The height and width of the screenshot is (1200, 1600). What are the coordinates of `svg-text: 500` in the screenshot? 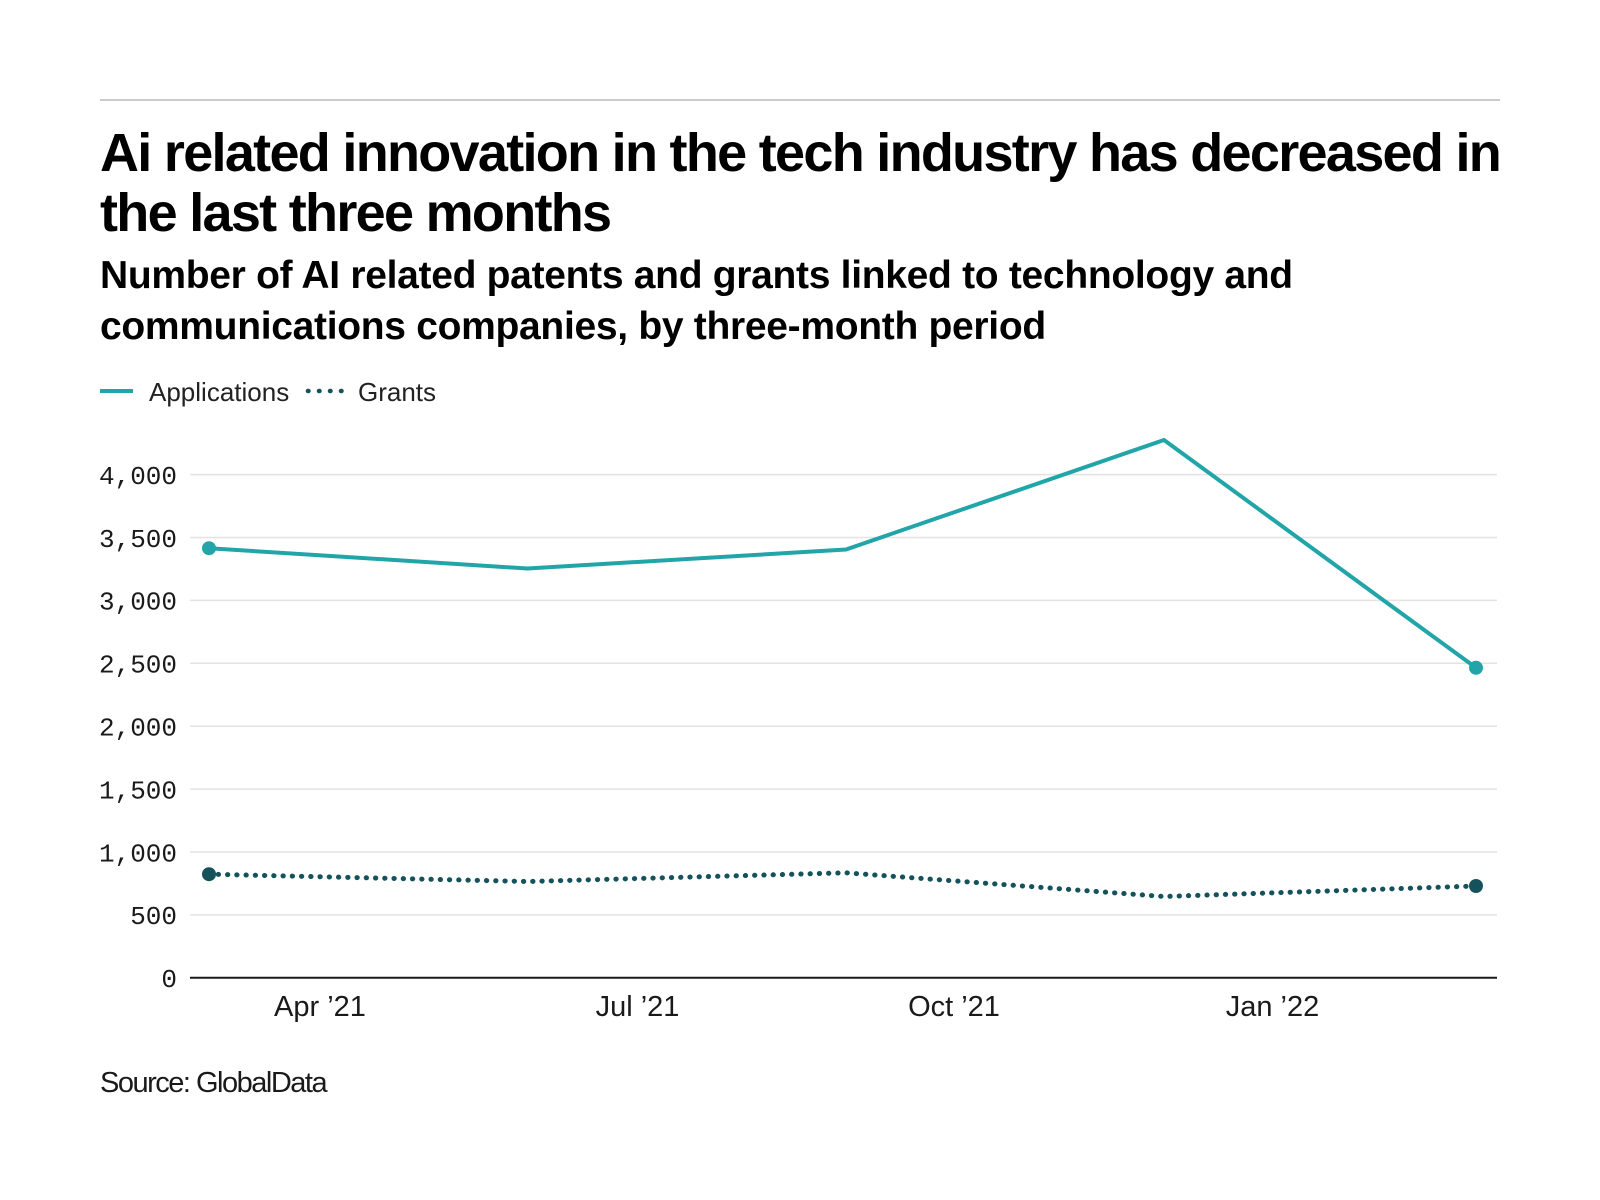 It's located at (153, 917).